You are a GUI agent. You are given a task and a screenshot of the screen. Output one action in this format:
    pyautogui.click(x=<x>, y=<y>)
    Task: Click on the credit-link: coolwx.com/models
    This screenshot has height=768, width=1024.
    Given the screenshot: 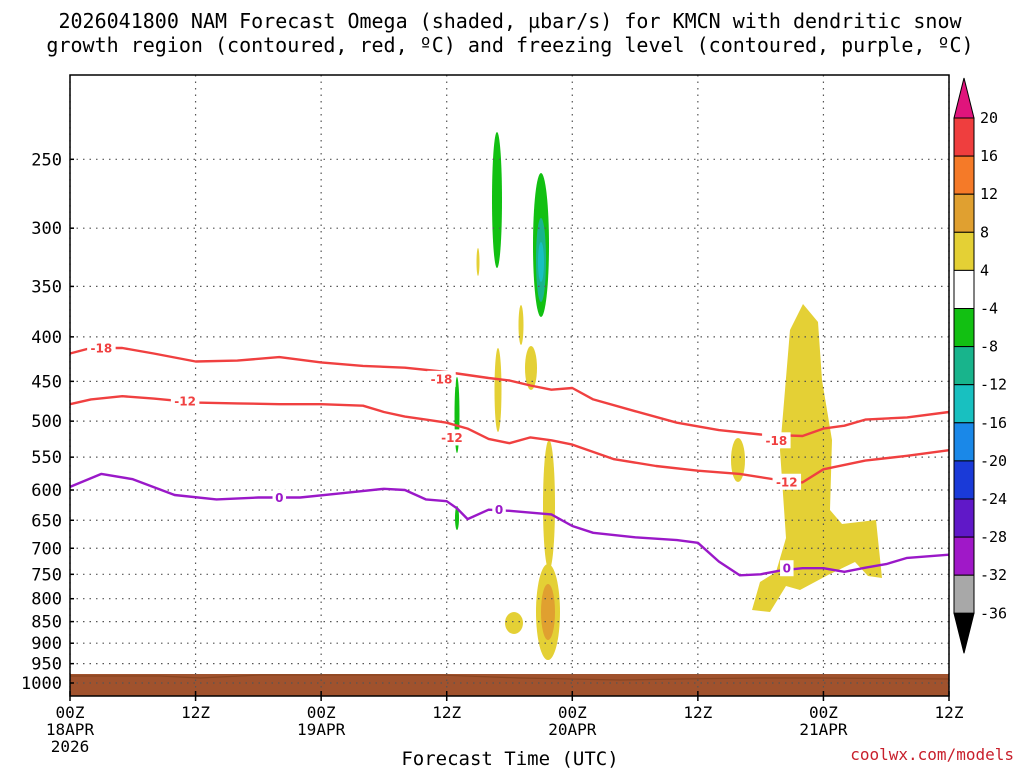 What is the action you would take?
    pyautogui.click(x=932, y=754)
    